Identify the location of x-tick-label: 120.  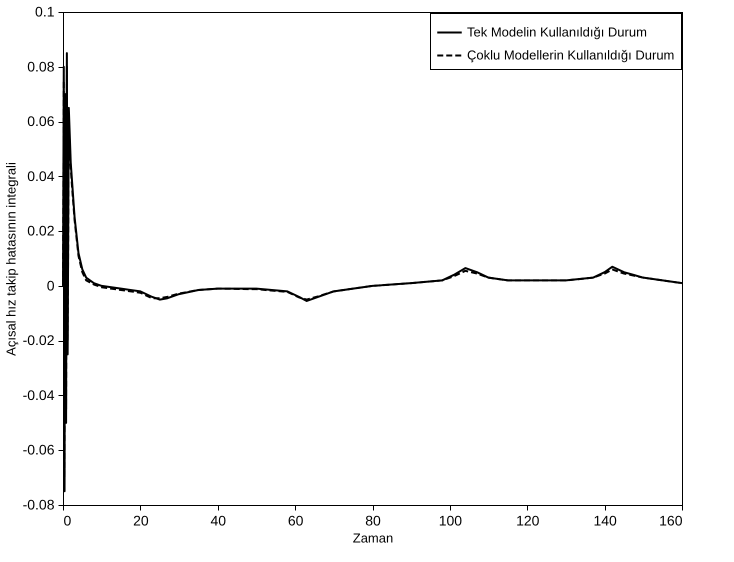
(528, 520).